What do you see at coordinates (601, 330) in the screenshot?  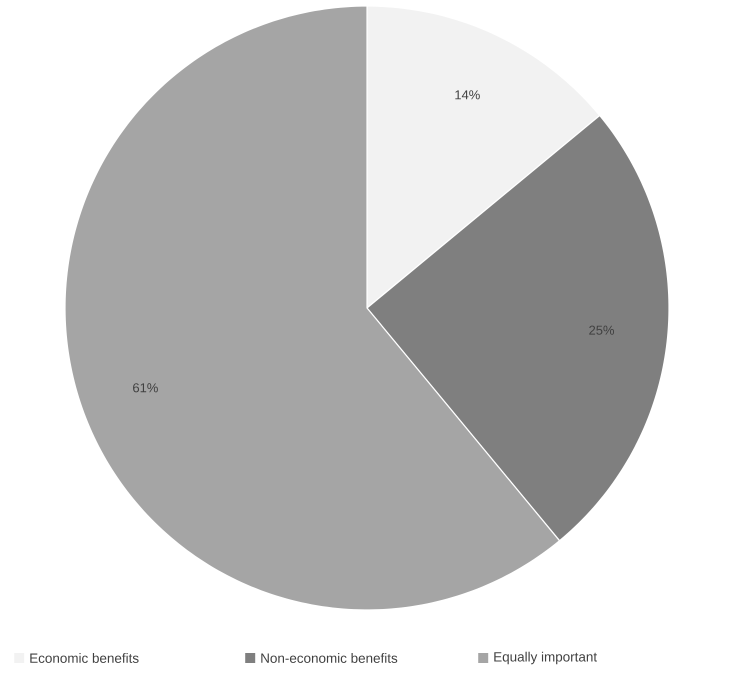 I see `data-label: 25%` at bounding box center [601, 330].